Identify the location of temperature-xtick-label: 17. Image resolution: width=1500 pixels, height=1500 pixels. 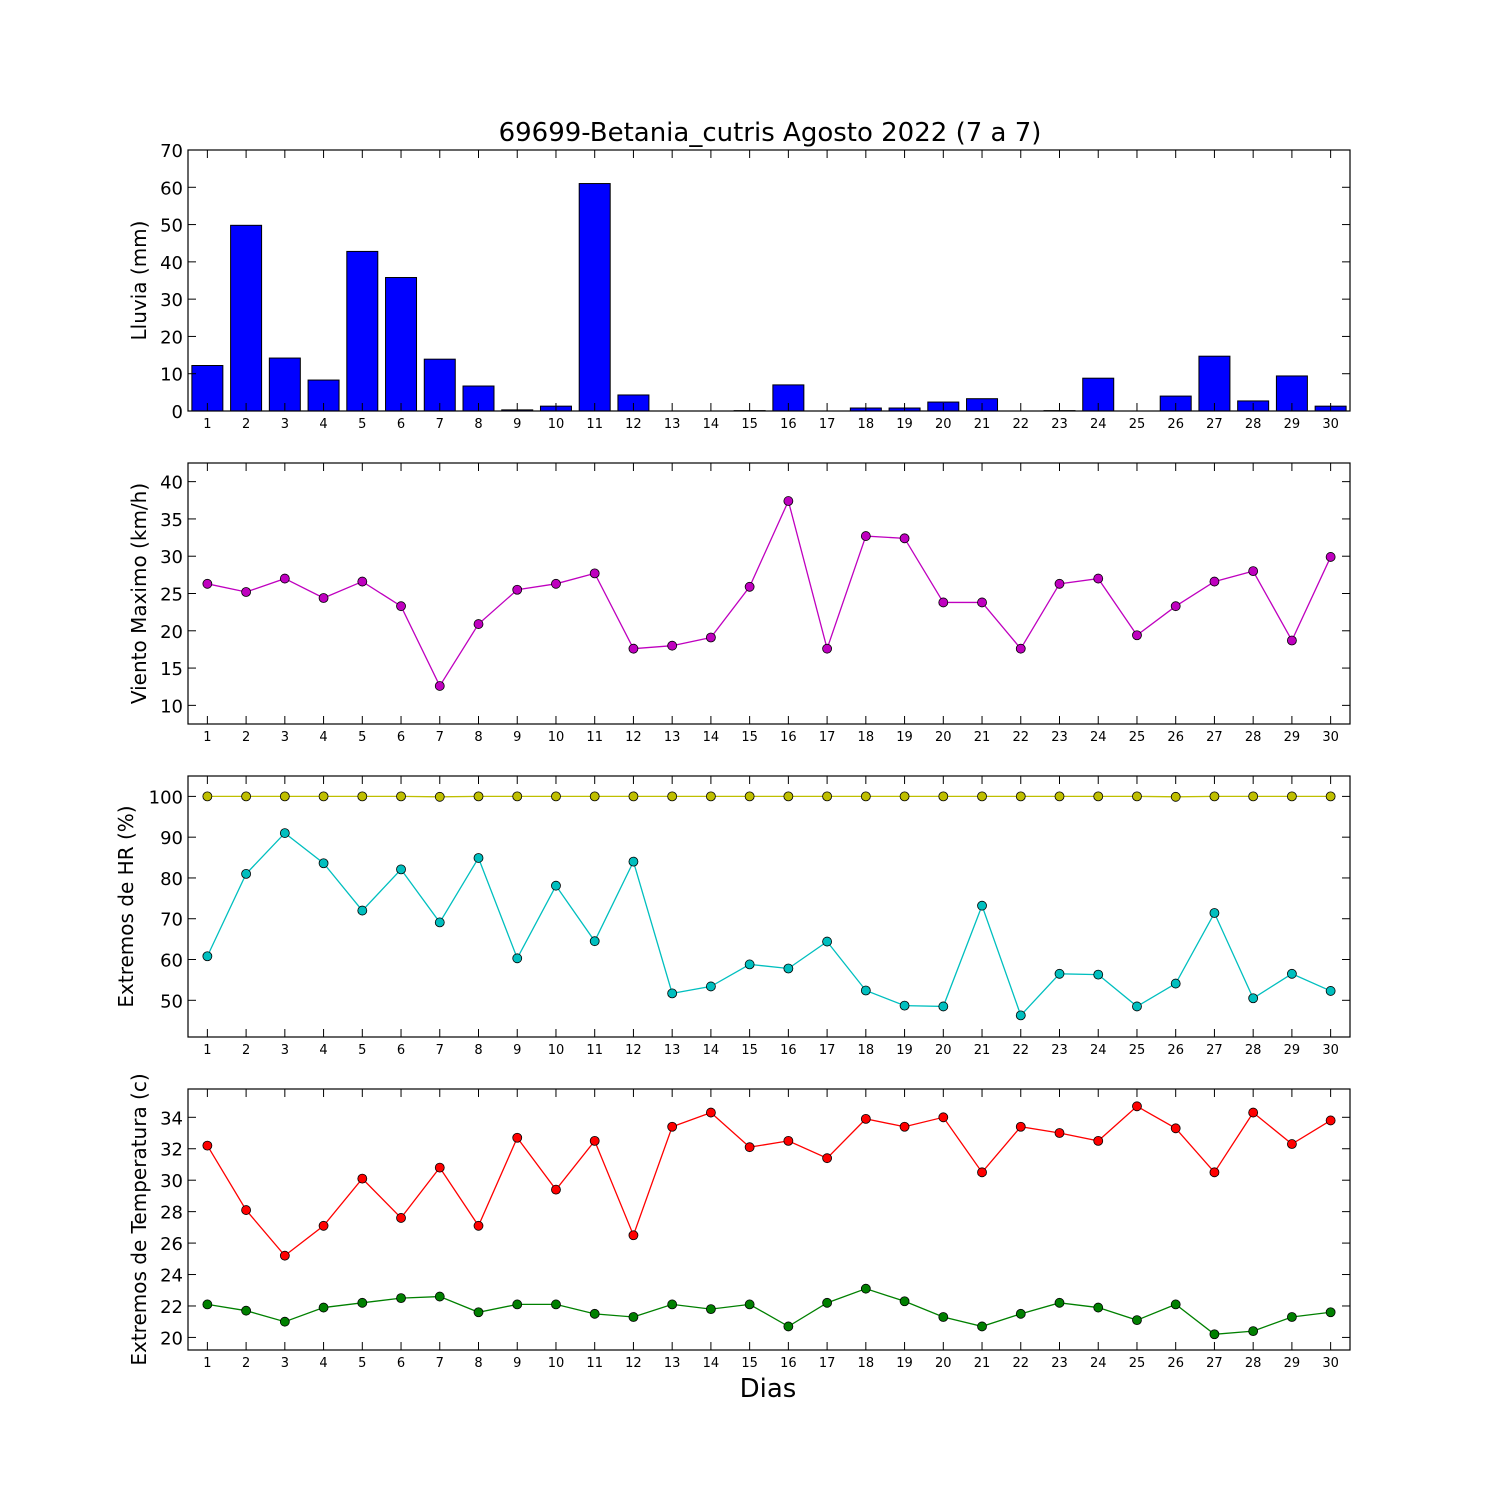
(827, 1363).